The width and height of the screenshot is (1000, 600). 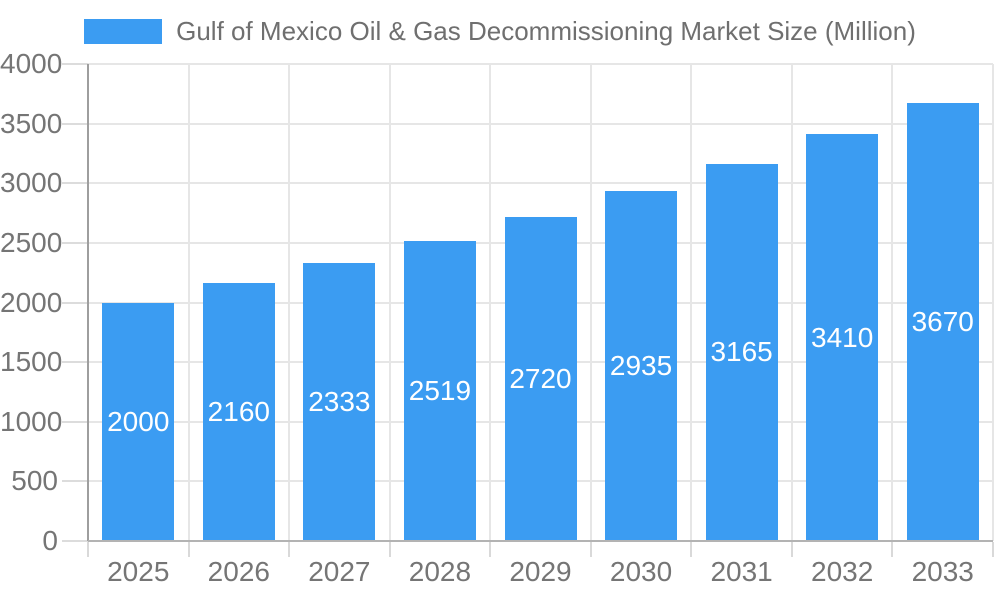 What do you see at coordinates (641, 571) in the screenshot?
I see `x-axis-tick-label: 2030` at bounding box center [641, 571].